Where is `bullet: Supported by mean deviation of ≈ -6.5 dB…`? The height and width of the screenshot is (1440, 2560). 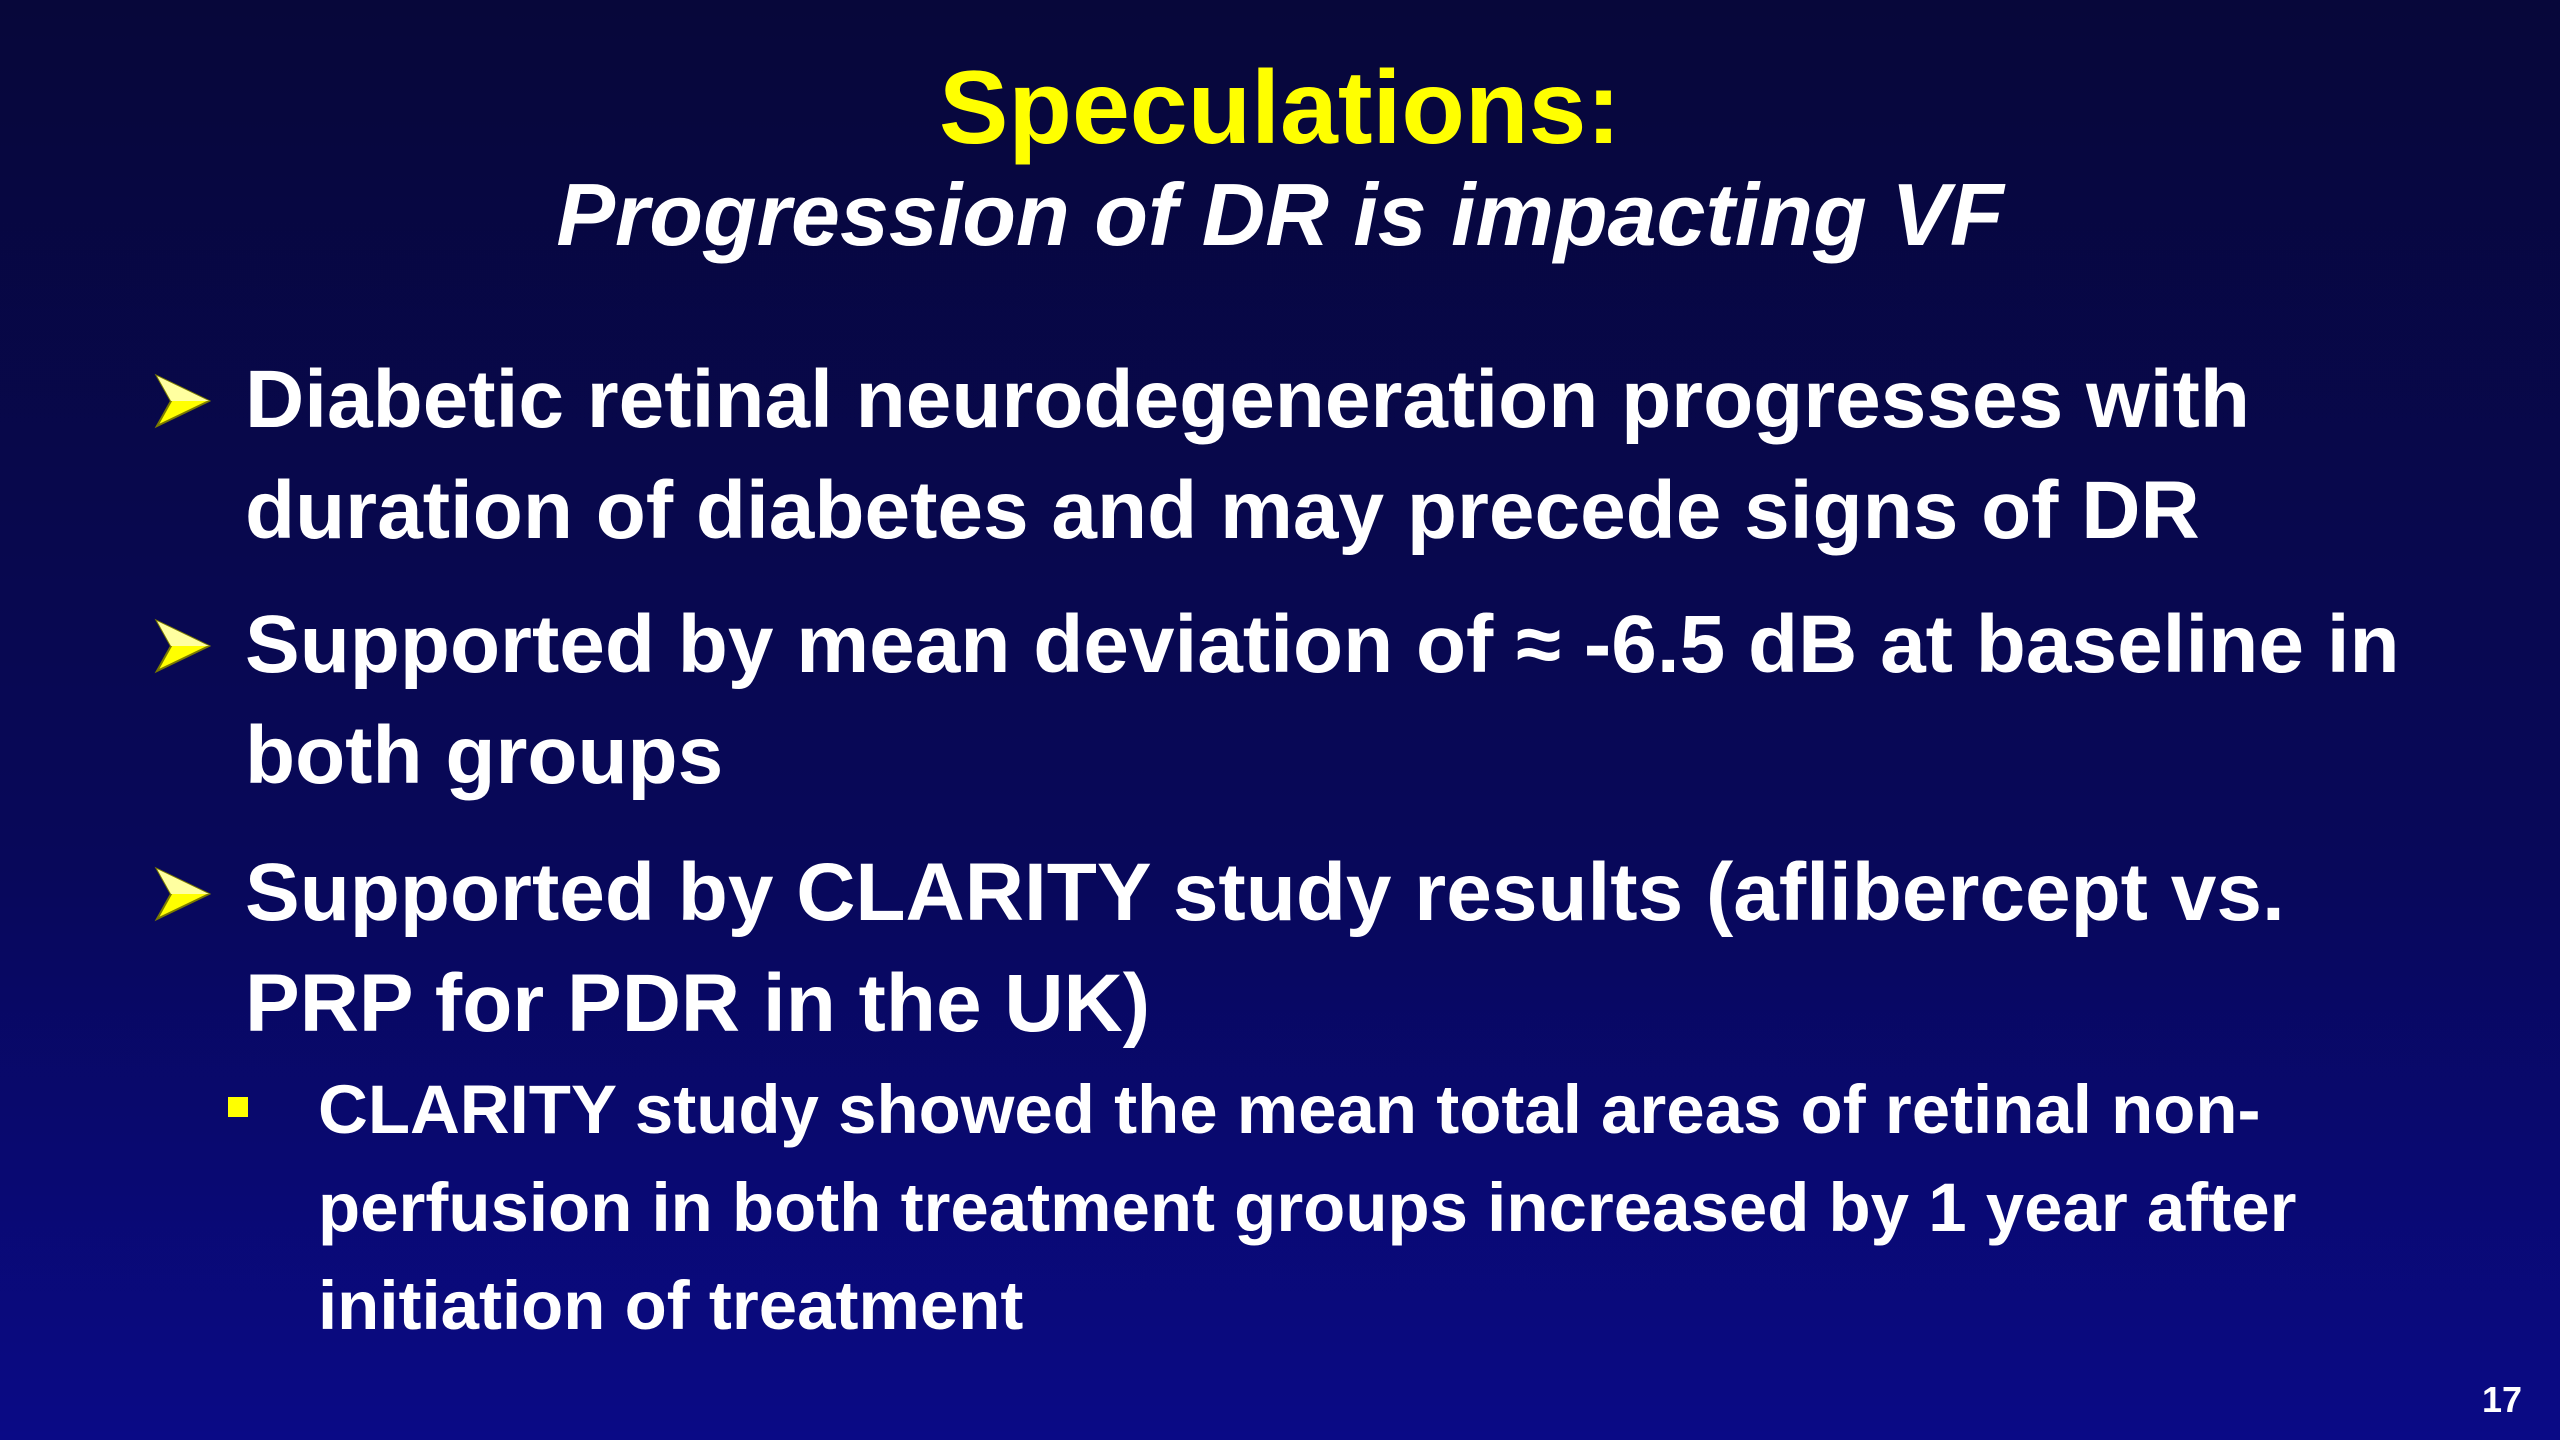
bullet: Supported by mean deviation of ≈ -6.5 dB… is located at coordinates (1309, 700).